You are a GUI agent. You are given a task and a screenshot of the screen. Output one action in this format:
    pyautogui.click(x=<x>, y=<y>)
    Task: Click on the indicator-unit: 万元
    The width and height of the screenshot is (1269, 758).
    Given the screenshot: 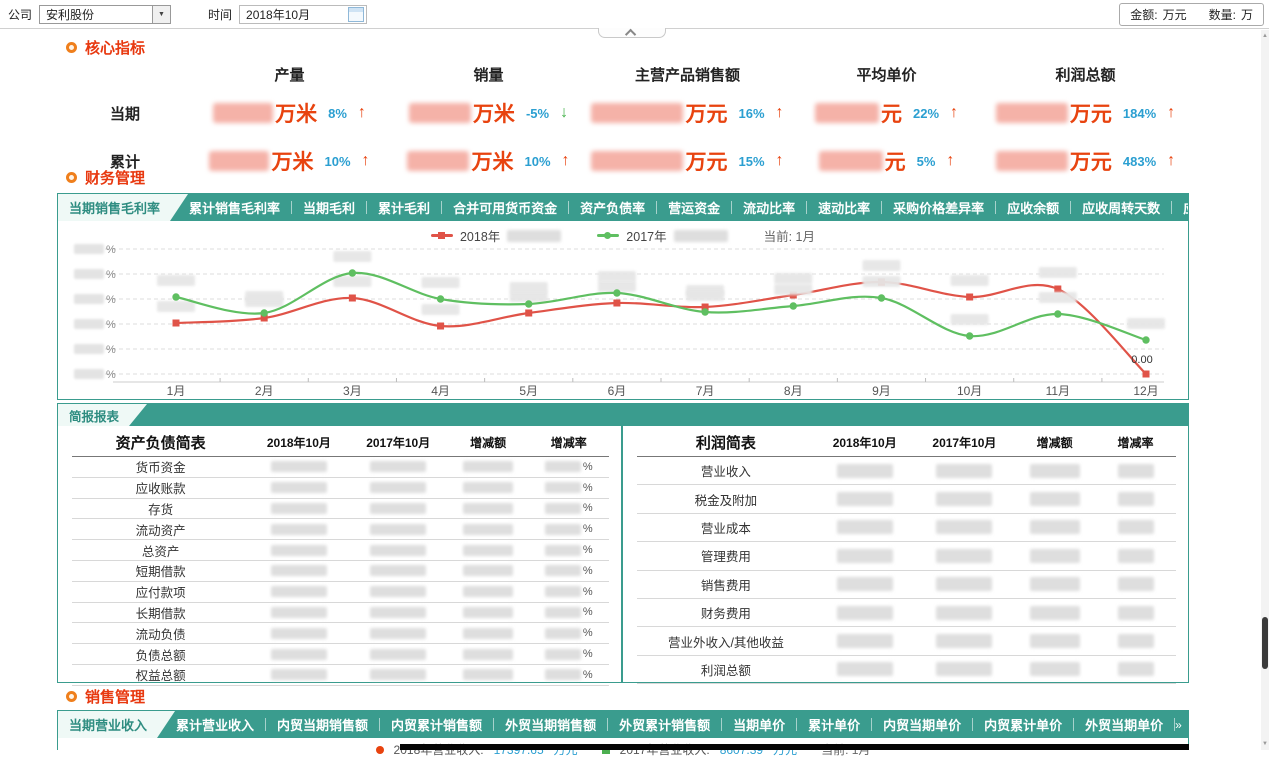 What is the action you would take?
    pyautogui.click(x=1090, y=162)
    